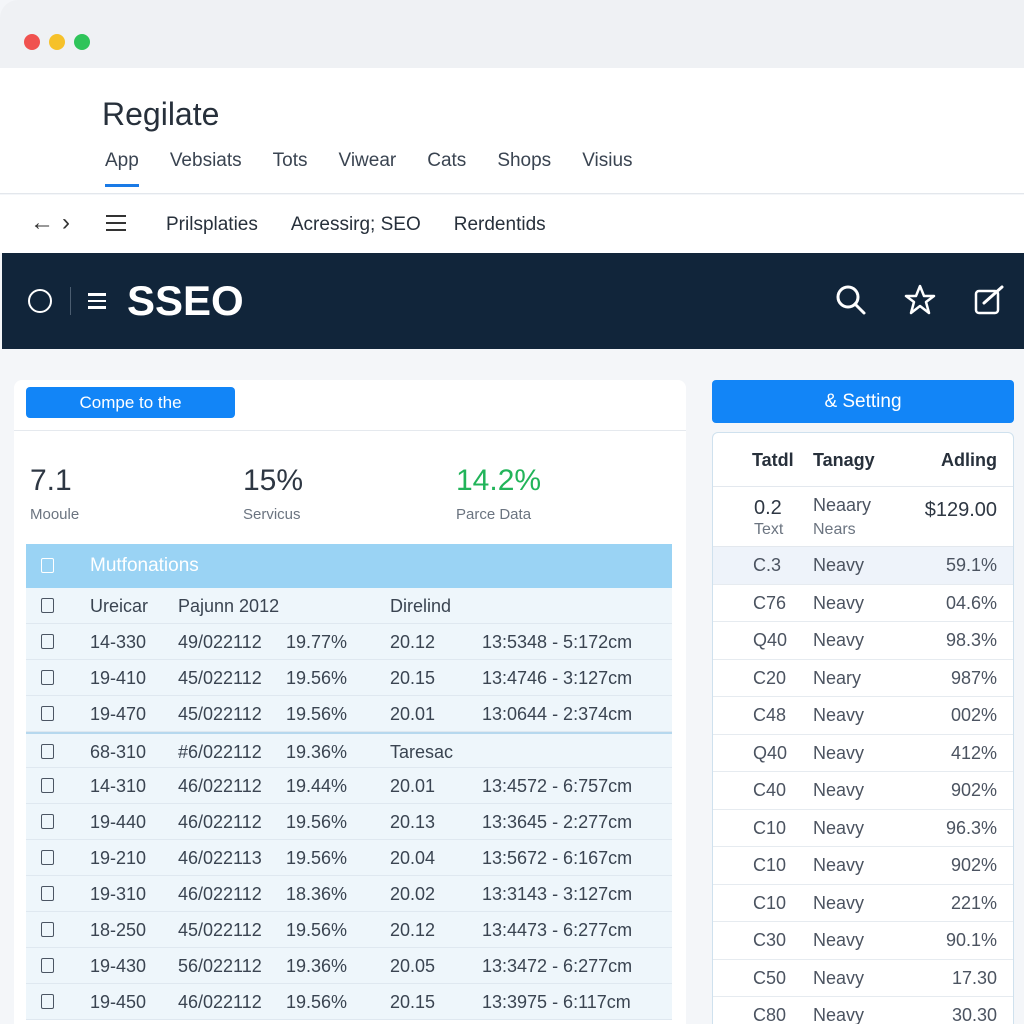 The height and width of the screenshot is (1024, 1024). I want to click on refresh-icon, so click(40, 301).